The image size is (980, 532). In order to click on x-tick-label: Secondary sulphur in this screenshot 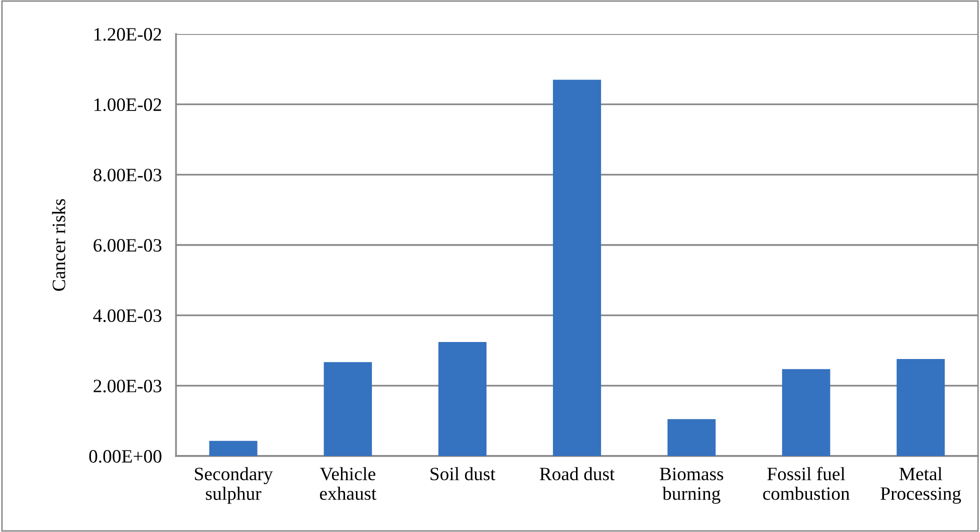, I will do `click(233, 485)`.